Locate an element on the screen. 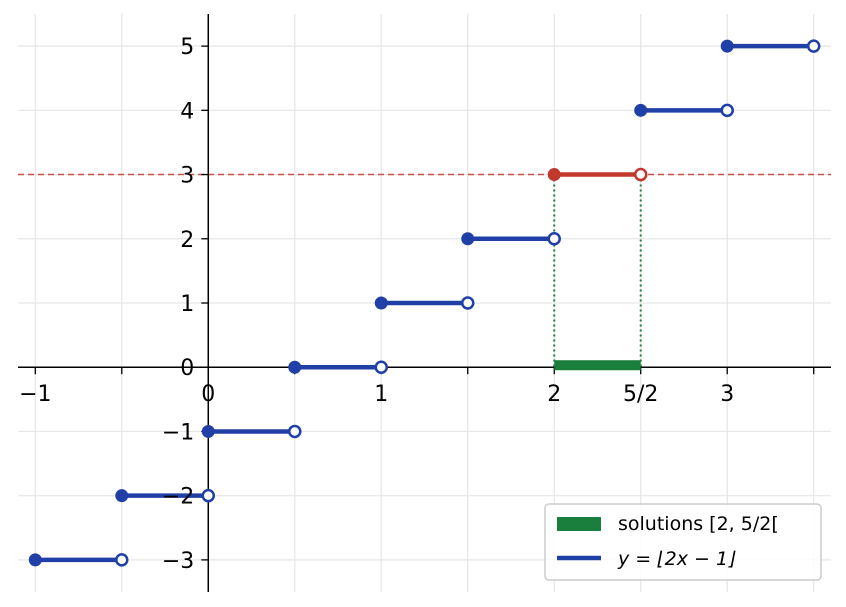 The width and height of the screenshot is (846, 607). legend-solution-swatch is located at coordinates (579, 524).